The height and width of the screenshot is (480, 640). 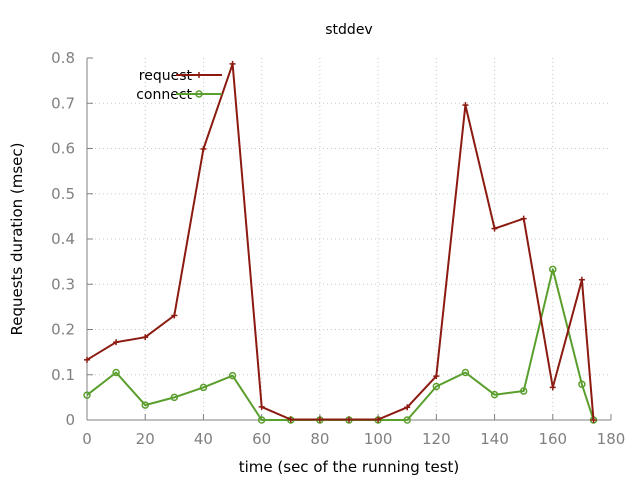 I want to click on x-tick-label: 140, so click(x=494, y=439).